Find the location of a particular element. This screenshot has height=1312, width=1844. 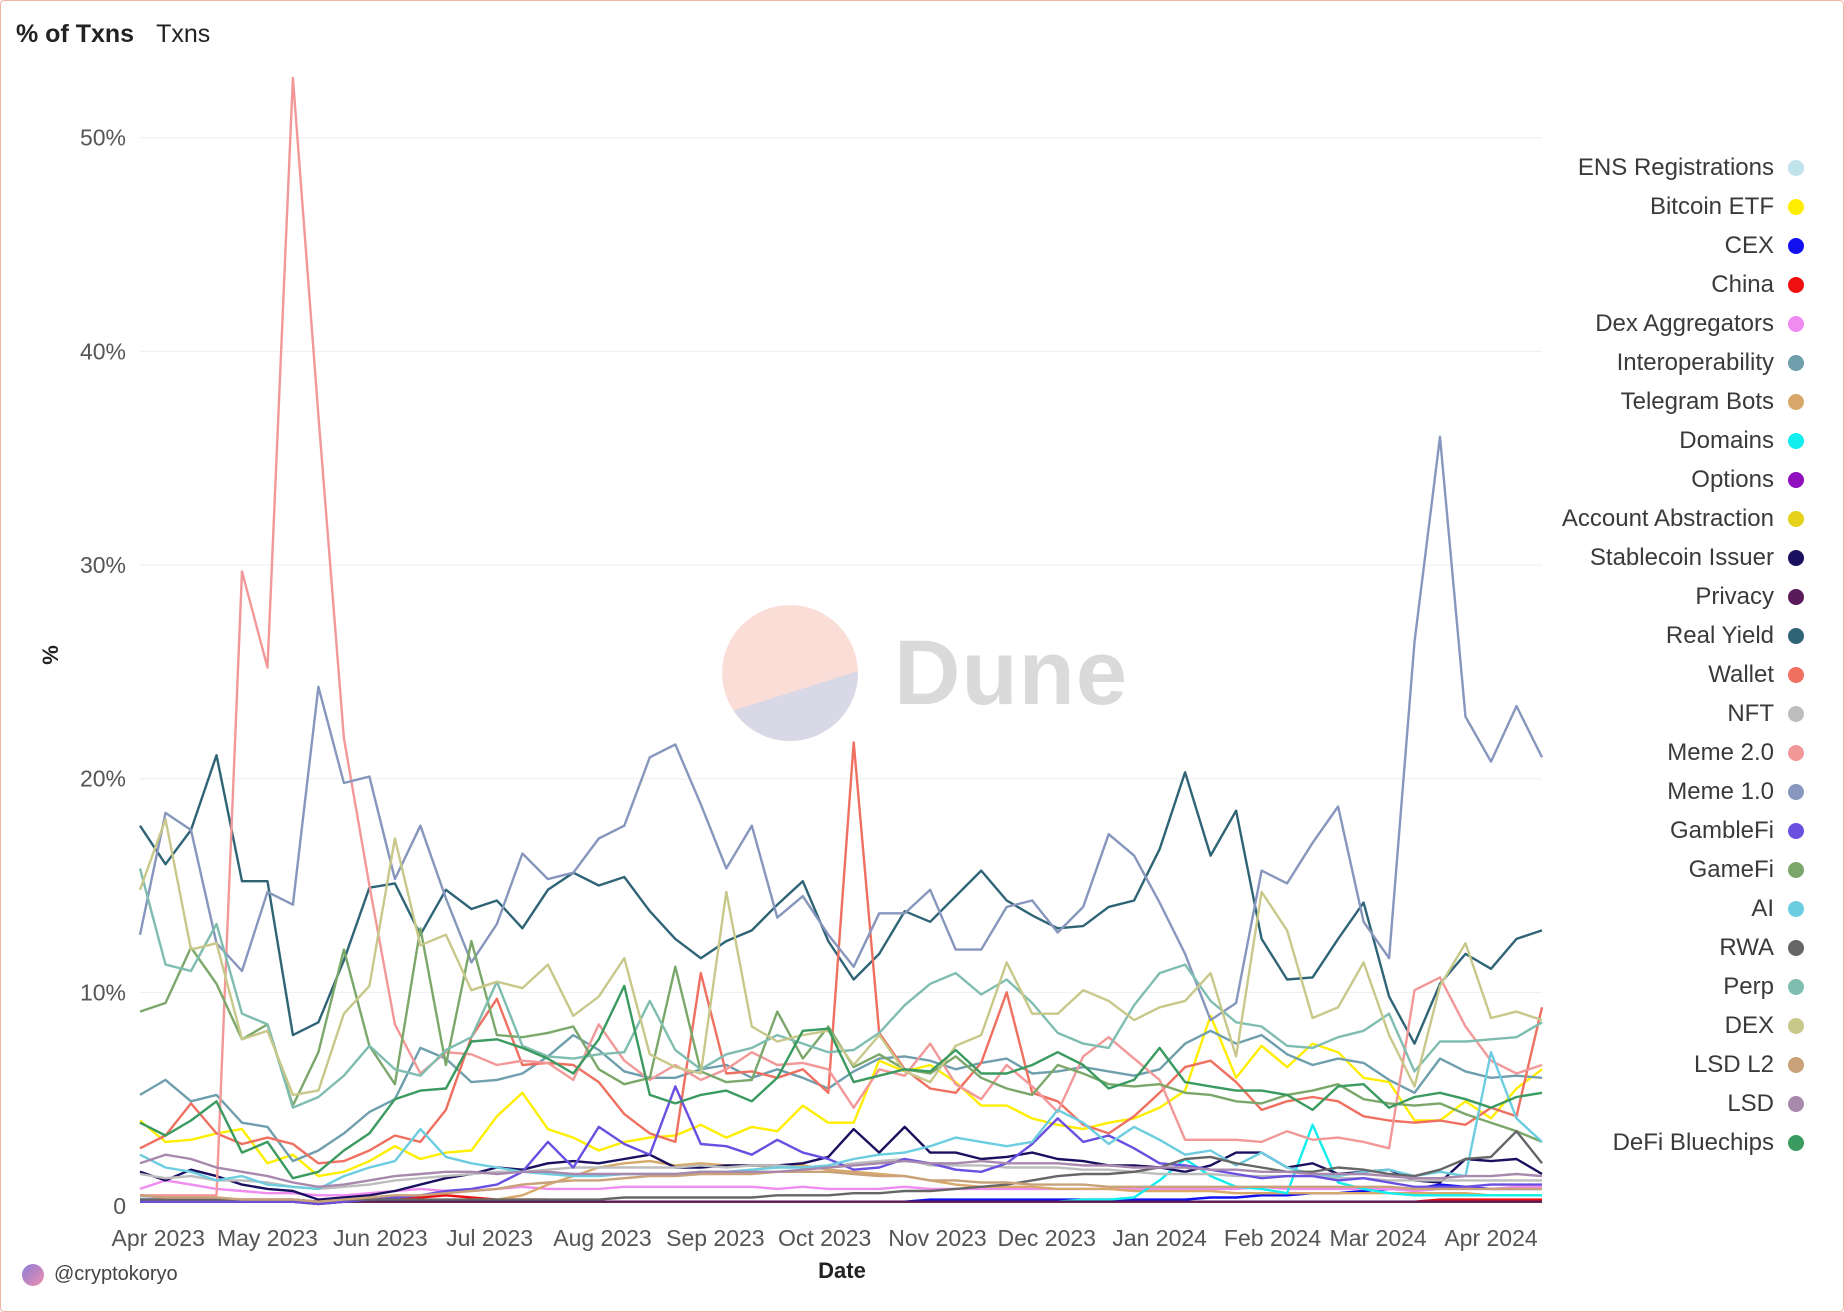

author-credit: @cryptokoryo is located at coordinates (100, 1274).